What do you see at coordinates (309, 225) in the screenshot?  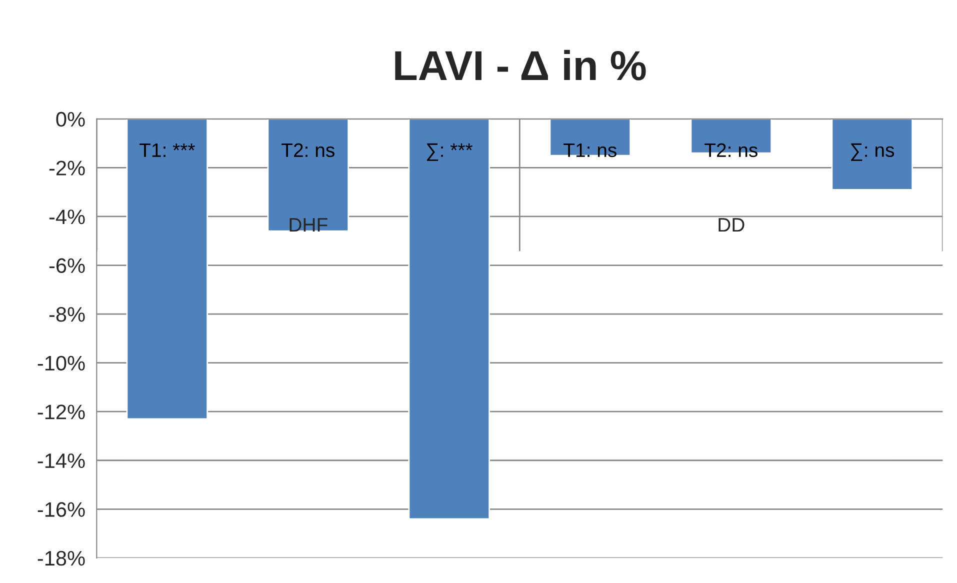 I see `annotation: DHF` at bounding box center [309, 225].